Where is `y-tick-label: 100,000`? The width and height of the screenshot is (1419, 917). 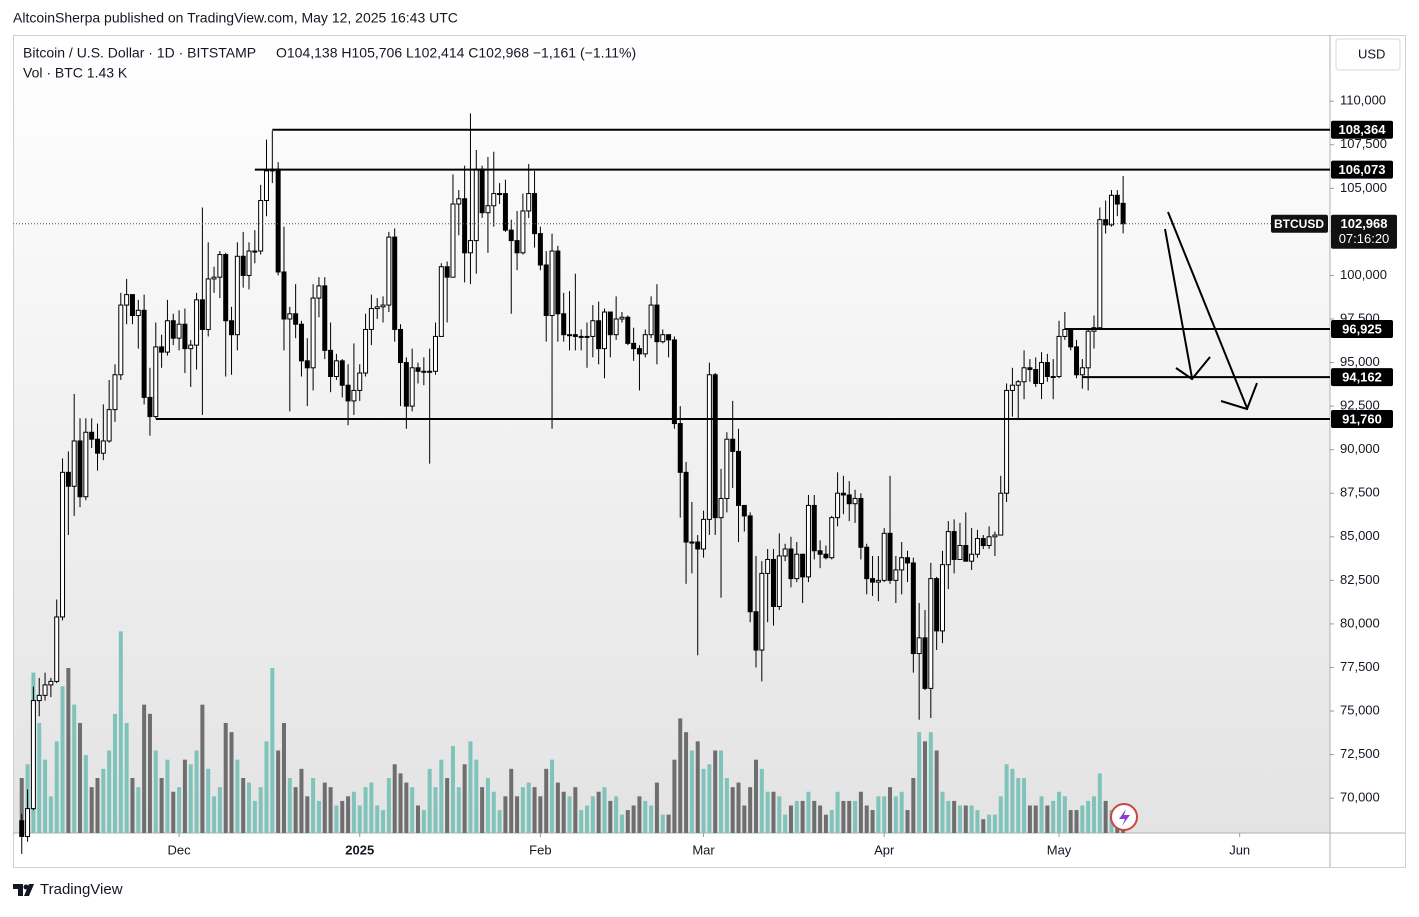 y-tick-label: 100,000 is located at coordinates (1363, 274).